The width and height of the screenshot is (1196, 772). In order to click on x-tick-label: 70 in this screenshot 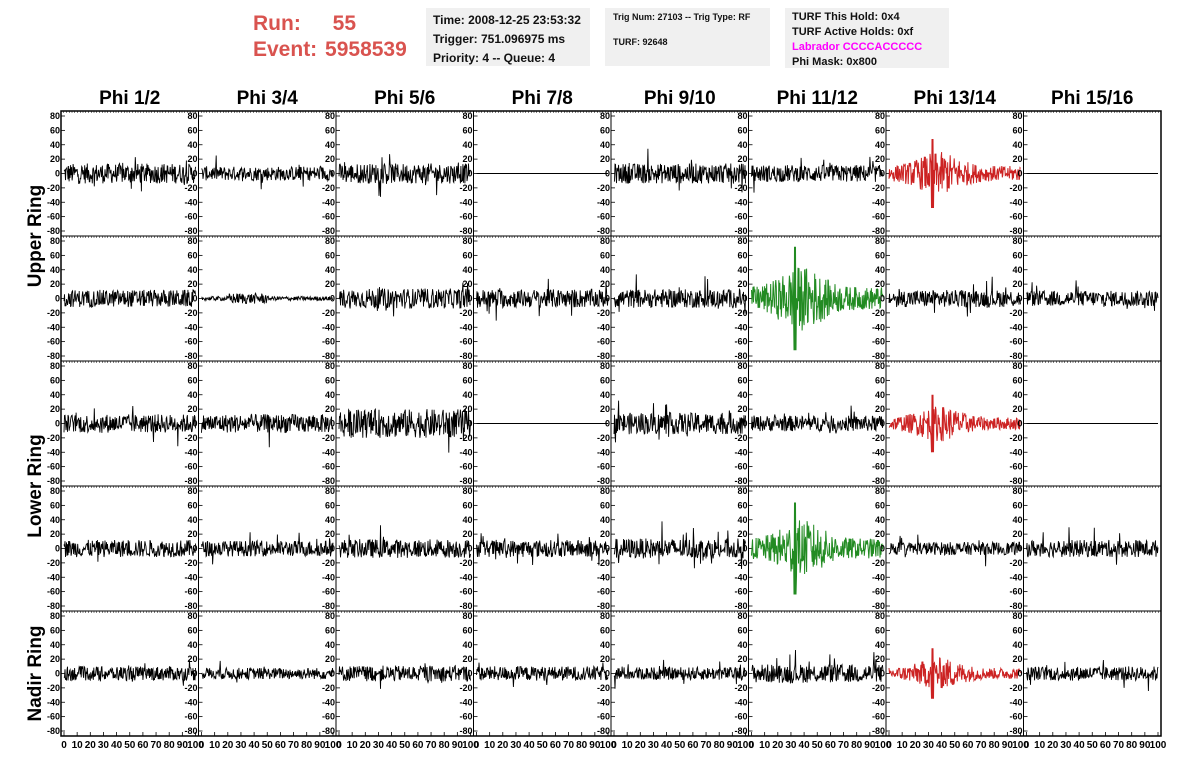, I will do `click(1119, 745)`.